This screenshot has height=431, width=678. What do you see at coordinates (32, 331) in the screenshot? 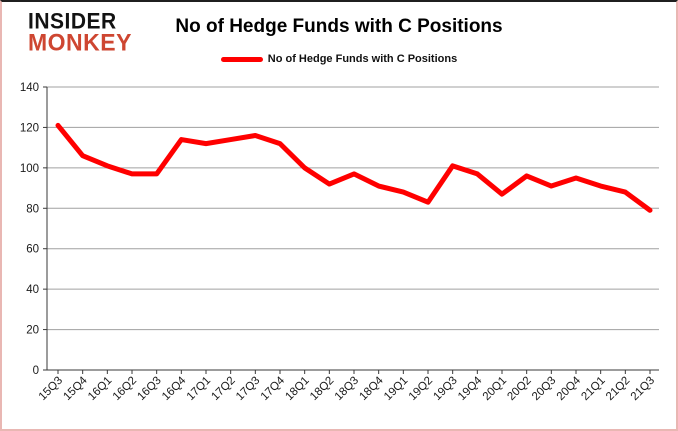
I see `y-tick-label-20: 20` at bounding box center [32, 331].